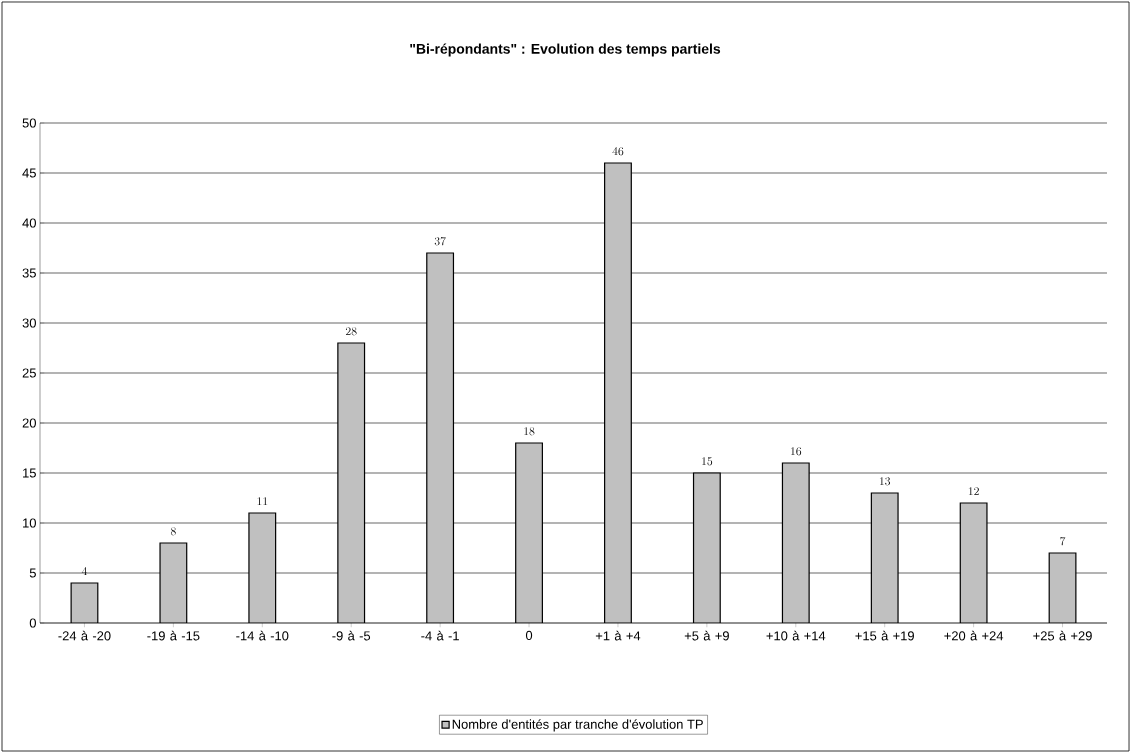 The width and height of the screenshot is (1131, 753). Describe the element at coordinates (618, 635) in the screenshot. I see `x-tick-label: +1 à +4` at that location.